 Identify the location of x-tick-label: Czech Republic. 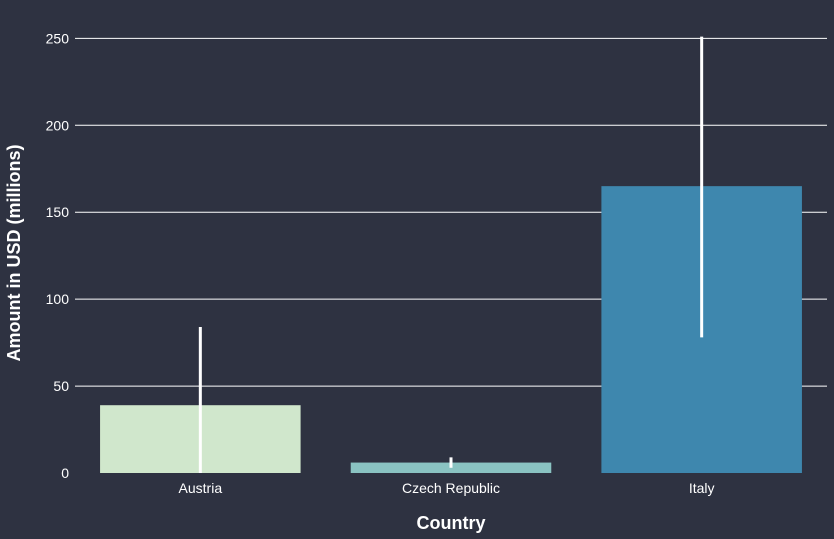
(451, 488).